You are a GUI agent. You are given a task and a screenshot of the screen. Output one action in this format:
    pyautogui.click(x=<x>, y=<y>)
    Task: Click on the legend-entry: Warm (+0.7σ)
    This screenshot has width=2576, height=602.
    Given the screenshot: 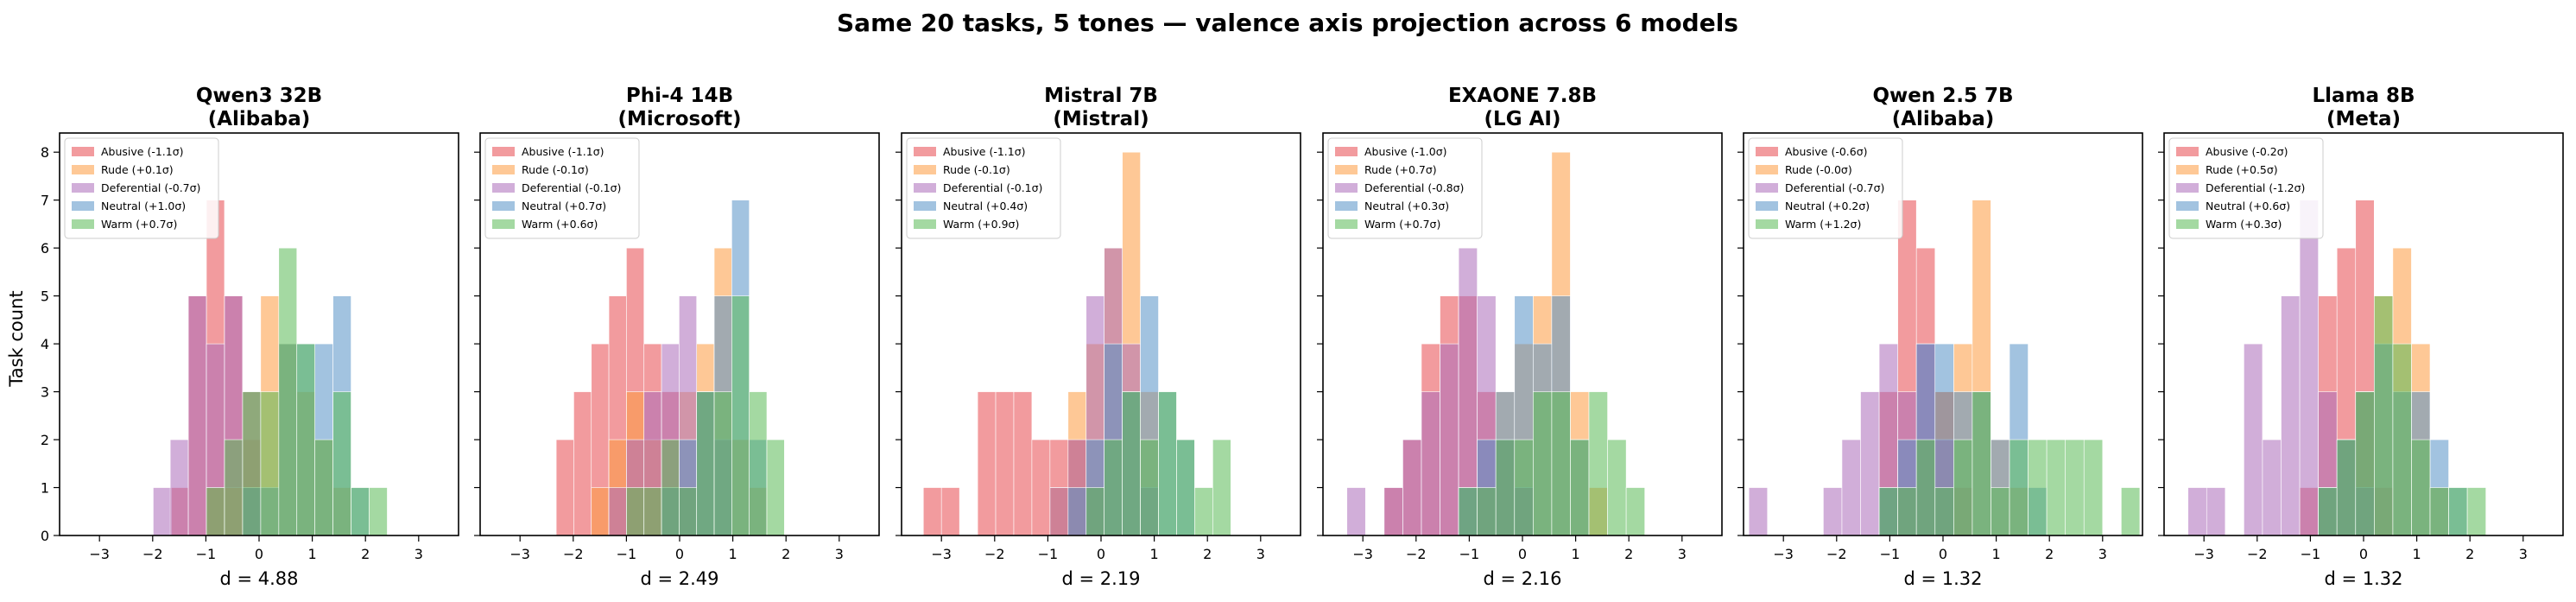 What is the action you would take?
    pyautogui.click(x=1402, y=224)
    